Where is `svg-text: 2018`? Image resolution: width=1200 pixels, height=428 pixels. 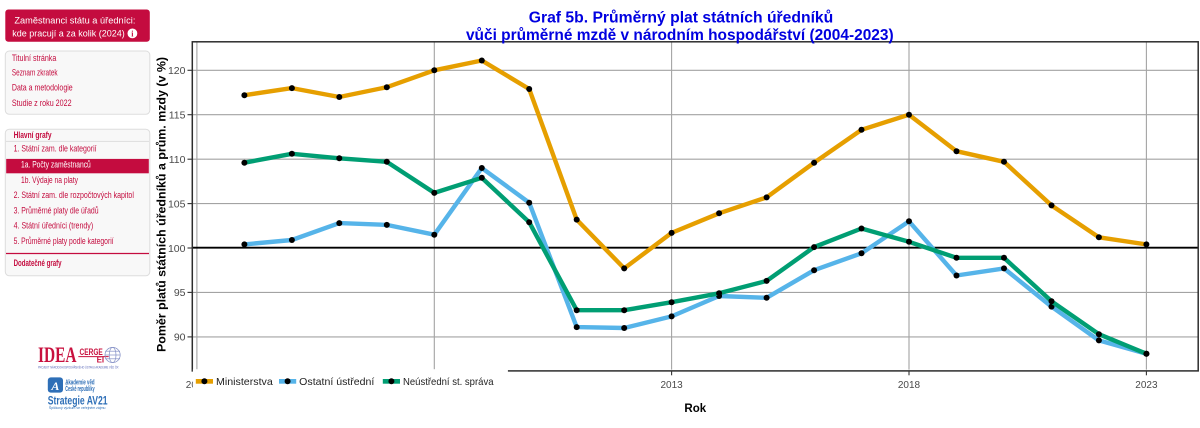 svg-text: 2018 is located at coordinates (909, 385).